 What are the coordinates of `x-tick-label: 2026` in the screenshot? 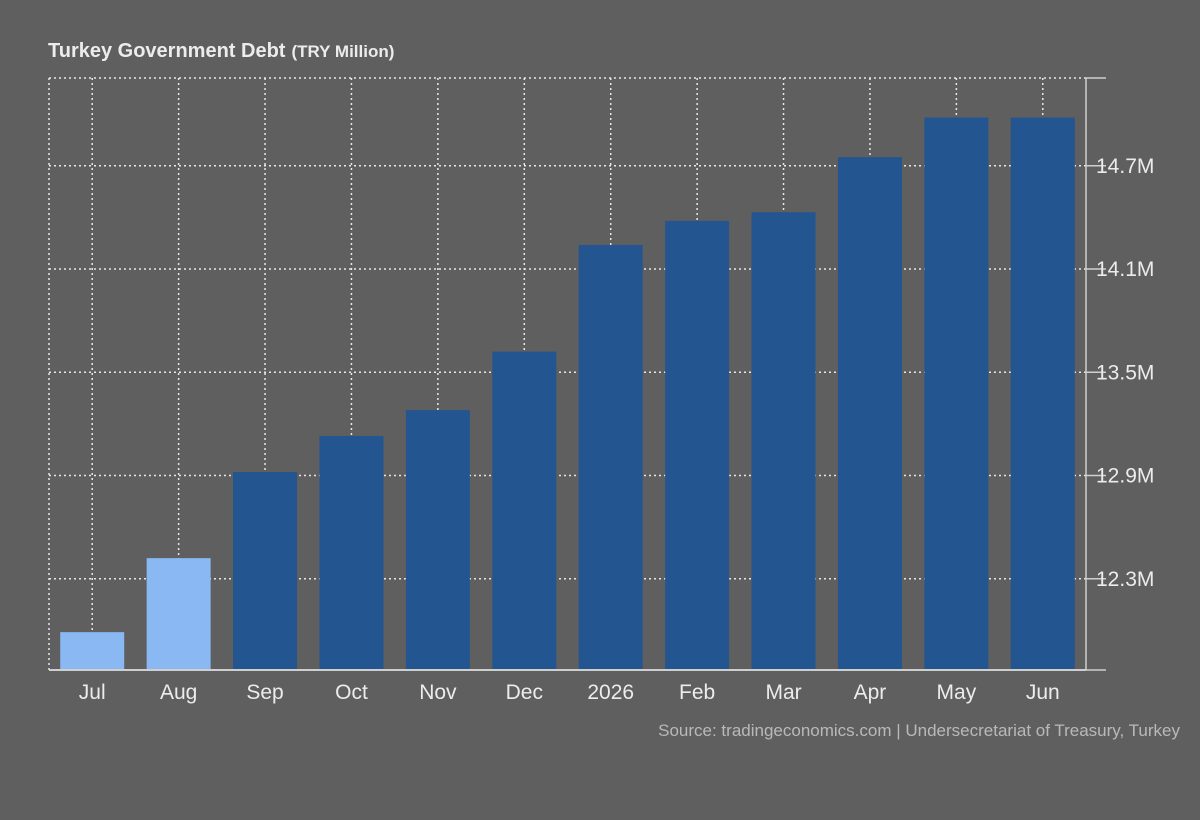 It's located at (610, 692).